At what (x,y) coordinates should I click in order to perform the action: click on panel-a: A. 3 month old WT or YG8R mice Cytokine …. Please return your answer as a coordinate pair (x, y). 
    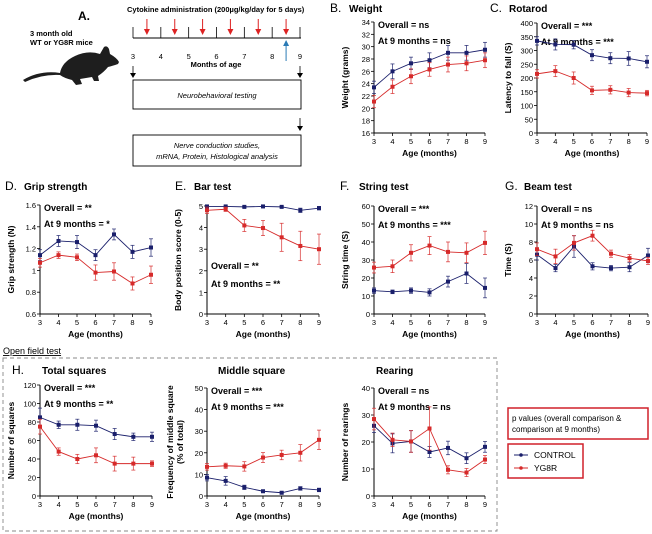
    Looking at the image, I should click on (164, 86).